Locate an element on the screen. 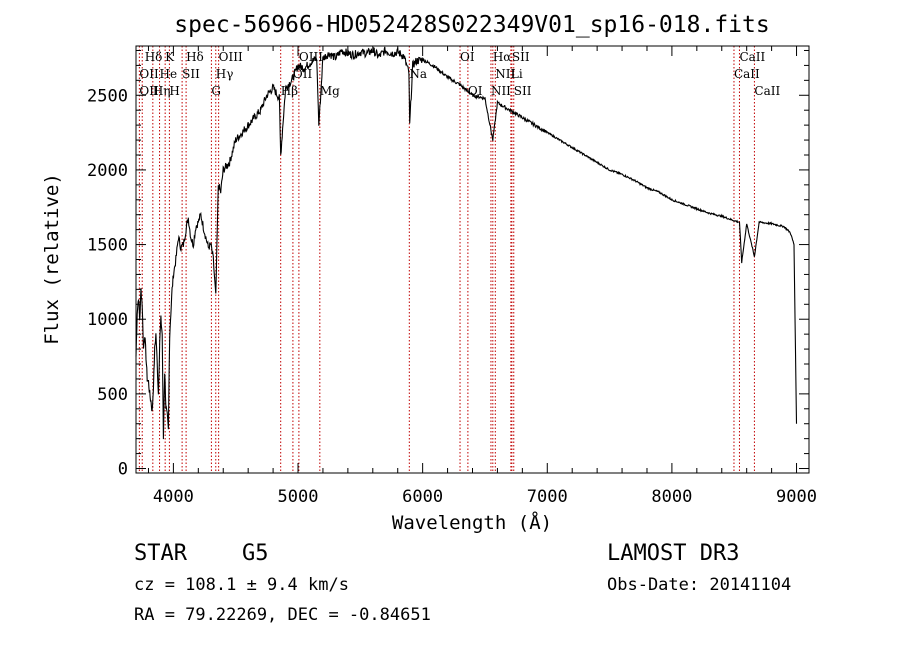  x-tick-label-3: 7000 is located at coordinates (547, 497).